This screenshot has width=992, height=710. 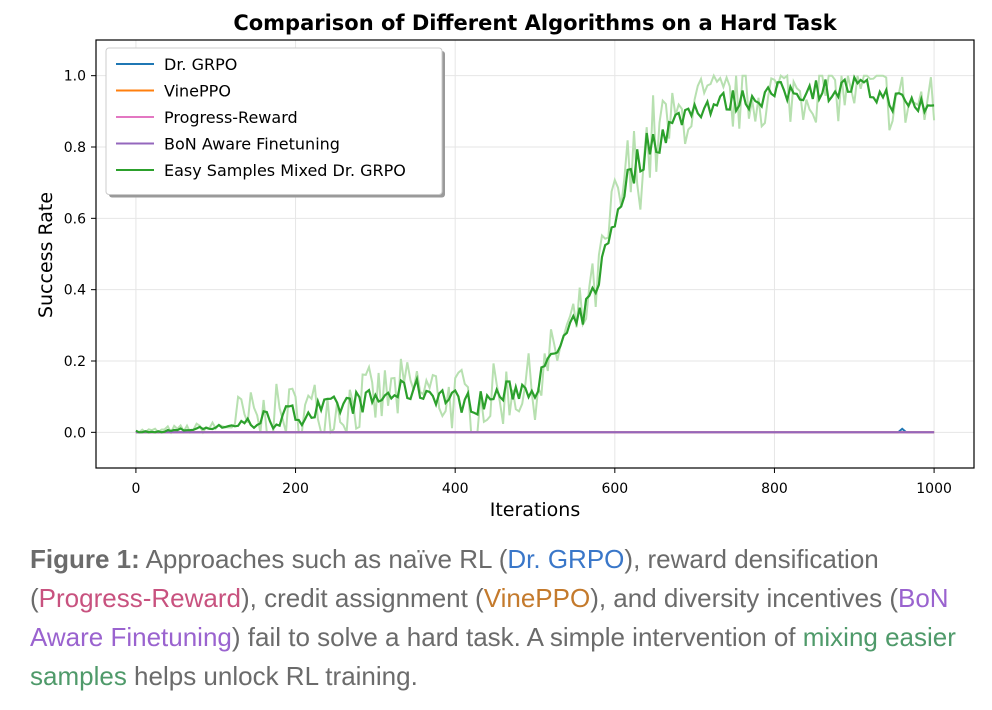 I want to click on x-tick-label: 800, so click(x=774, y=489).